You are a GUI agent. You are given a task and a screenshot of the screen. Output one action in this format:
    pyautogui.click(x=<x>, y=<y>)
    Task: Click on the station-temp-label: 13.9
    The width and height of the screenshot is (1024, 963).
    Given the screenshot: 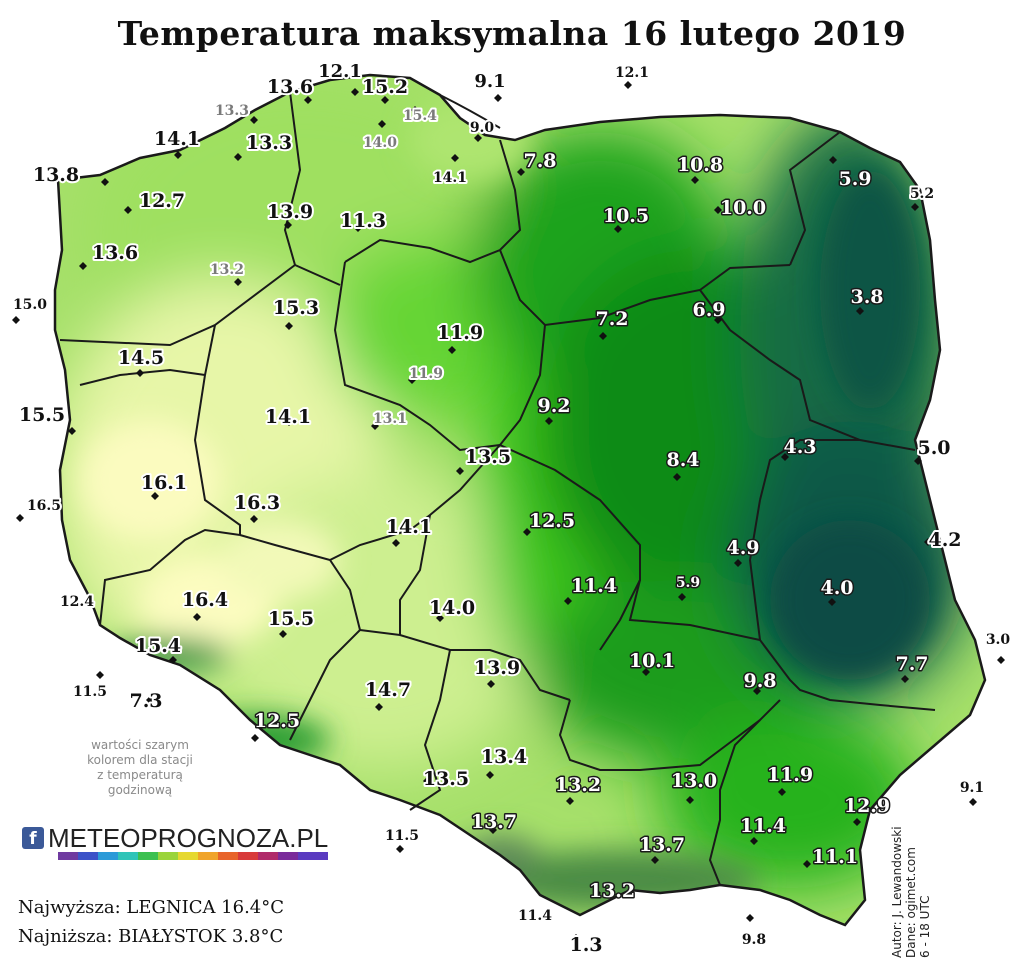 What is the action you would take?
    pyautogui.click(x=497, y=668)
    